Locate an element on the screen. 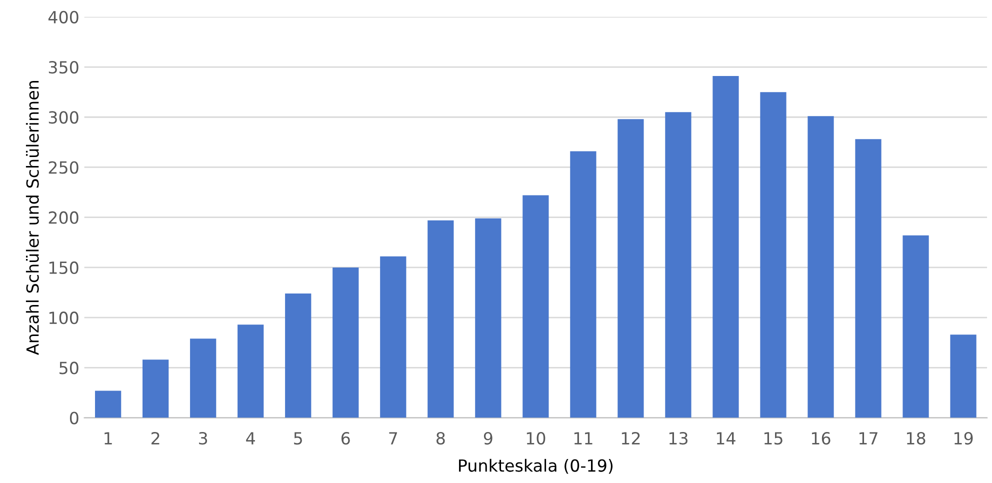 Image resolution: width=992 pixels, height=483 pixels. y-tick-label: 100 is located at coordinates (63, 318).